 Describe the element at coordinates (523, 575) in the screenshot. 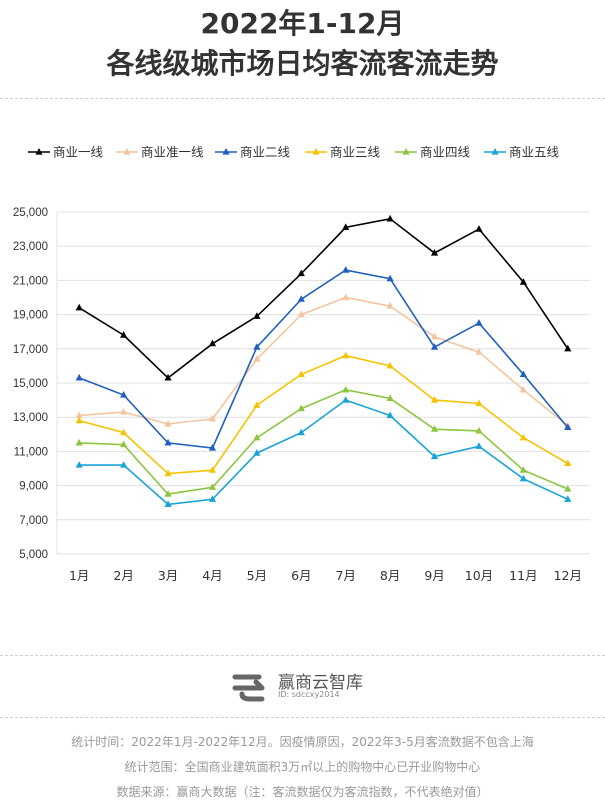

I see `x-tick-label: 11月` at that location.